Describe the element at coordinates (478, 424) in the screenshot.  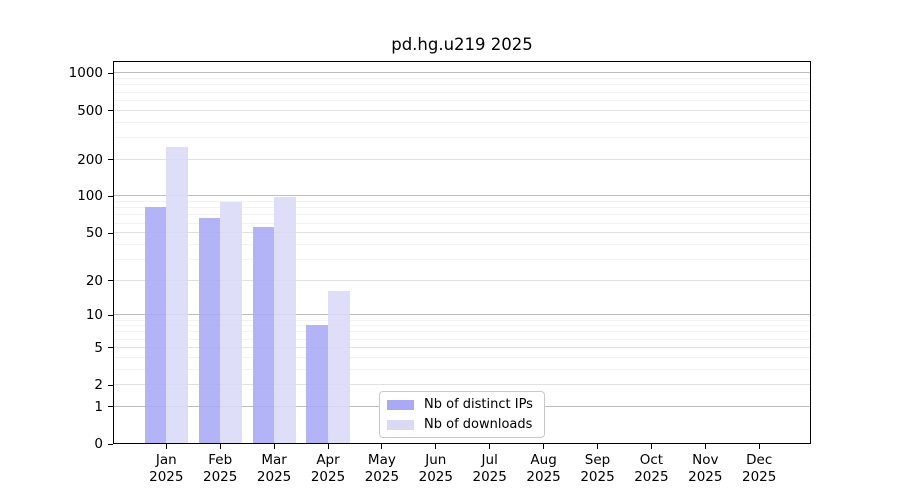
I see `legend-label-downloads: Nb of downloads` at that location.